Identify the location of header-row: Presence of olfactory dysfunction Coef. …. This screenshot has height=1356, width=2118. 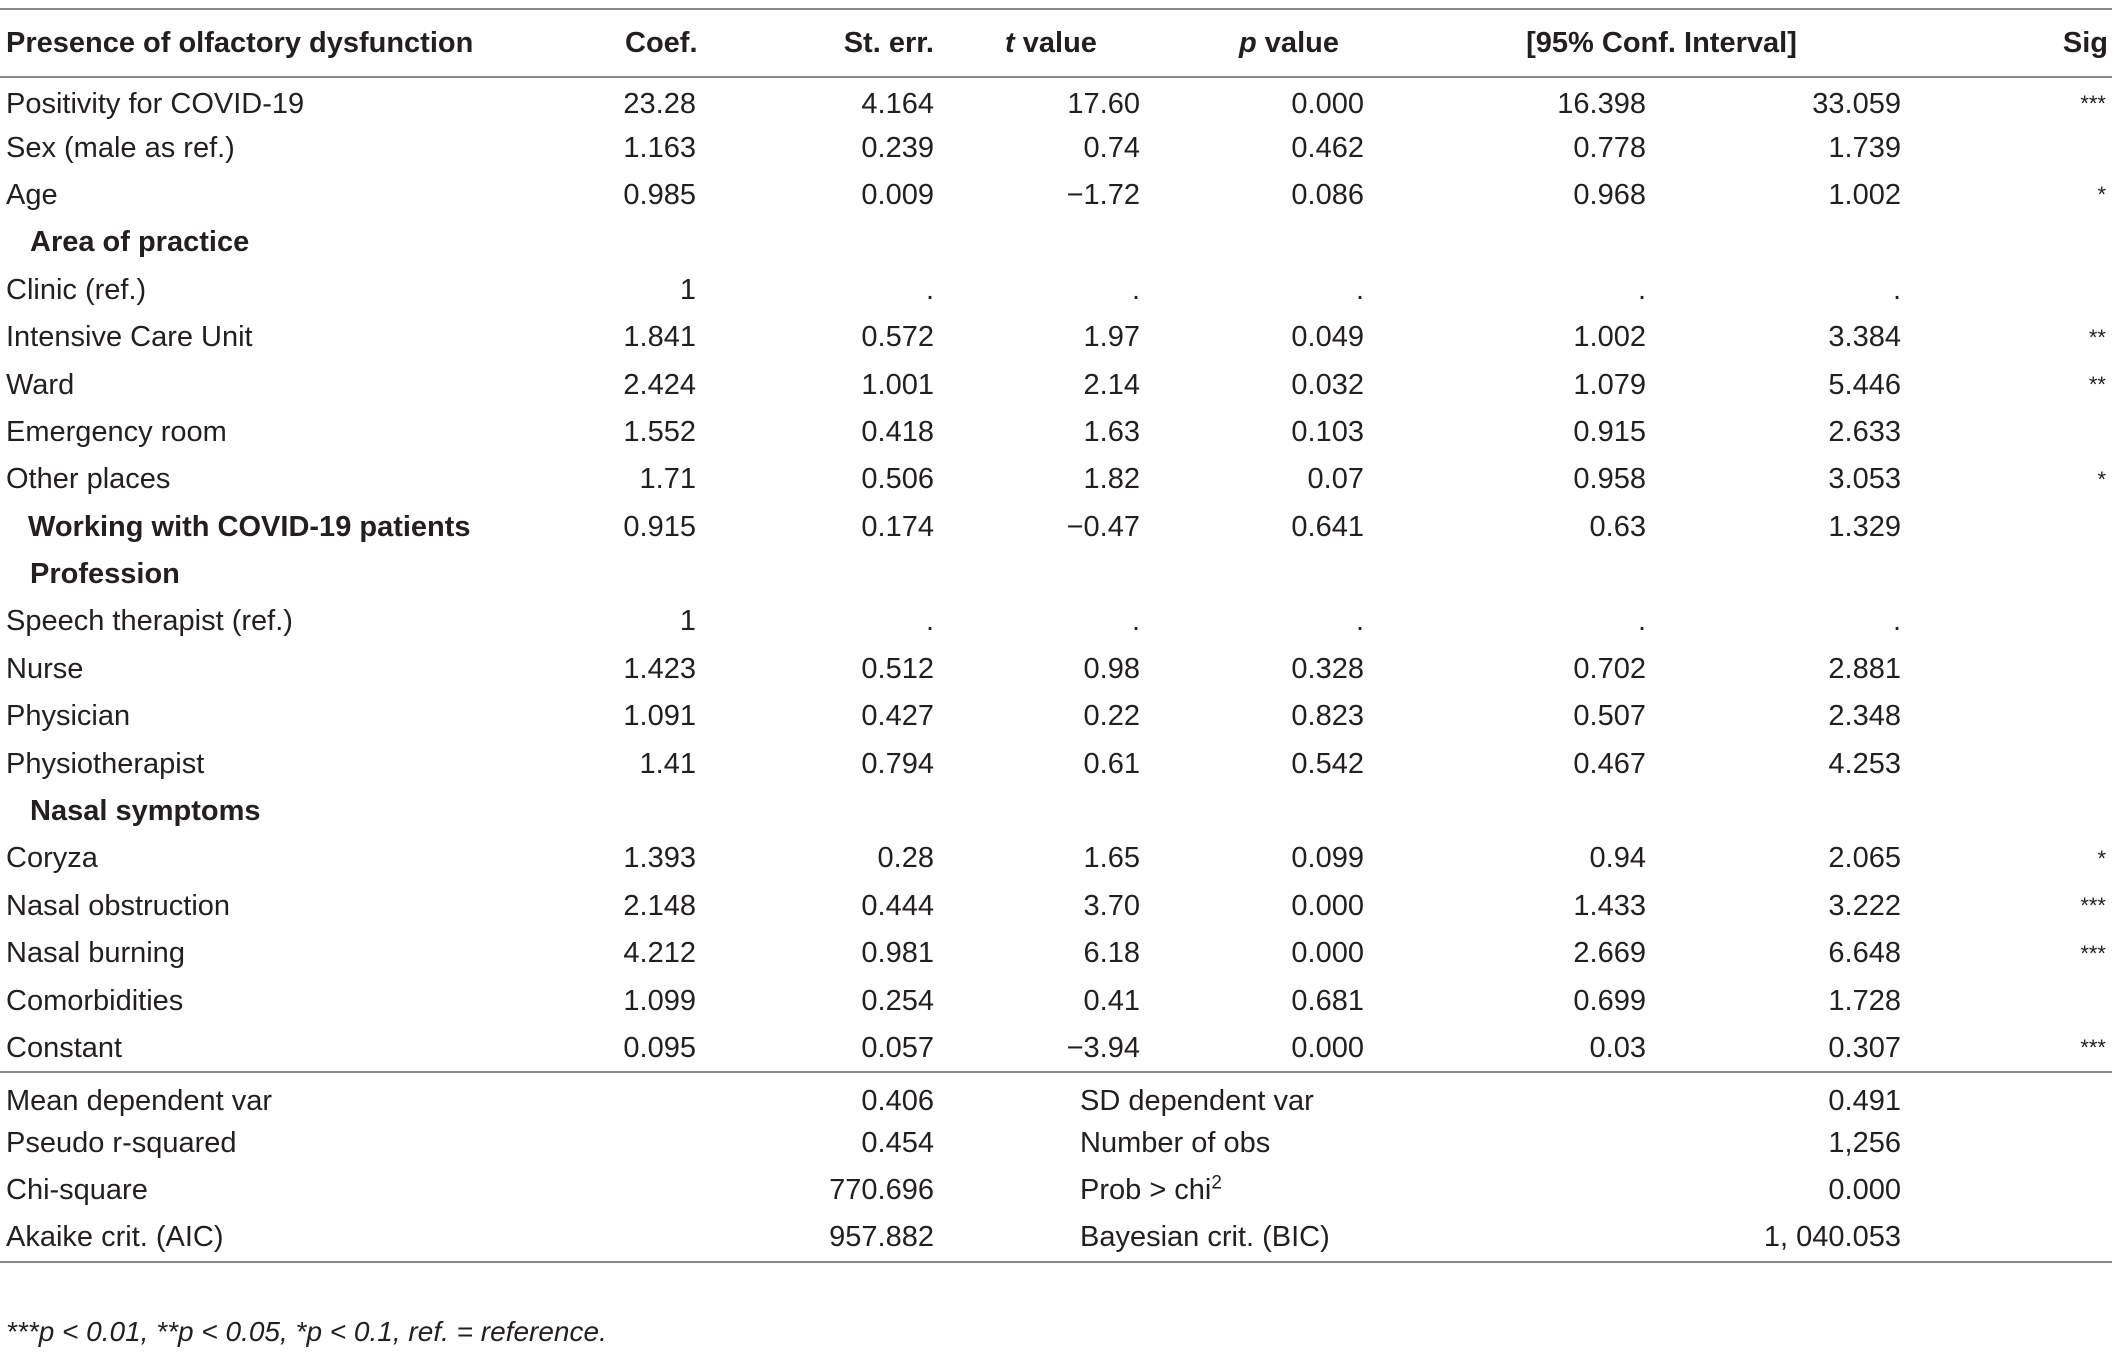
(1056, 43).